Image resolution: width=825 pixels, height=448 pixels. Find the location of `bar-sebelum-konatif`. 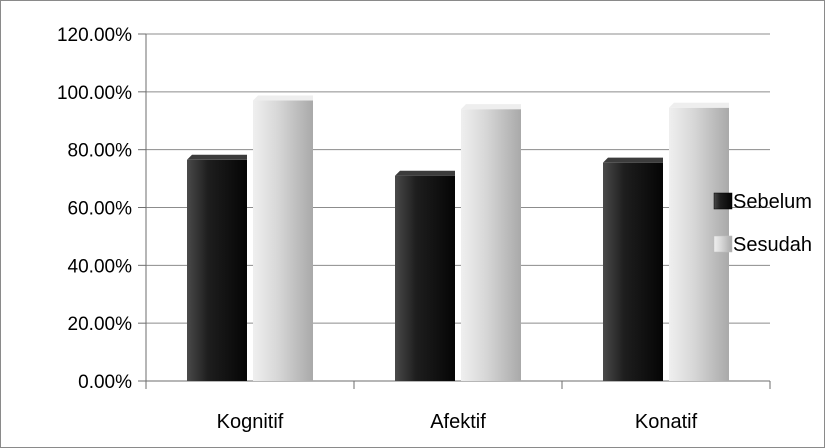

bar-sebelum-konatif is located at coordinates (633, 269).